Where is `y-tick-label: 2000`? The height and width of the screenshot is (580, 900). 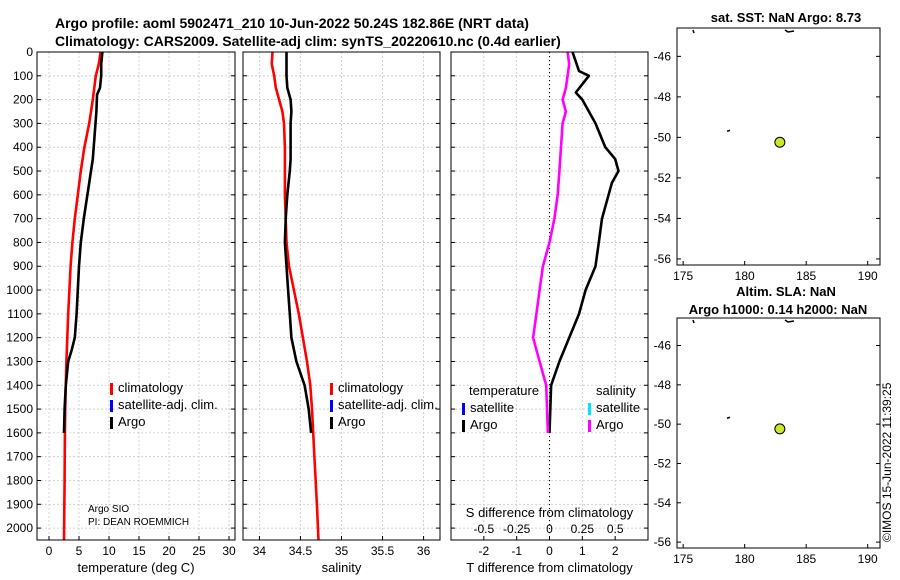
y-tick-label: 2000 is located at coordinates (19, 528).